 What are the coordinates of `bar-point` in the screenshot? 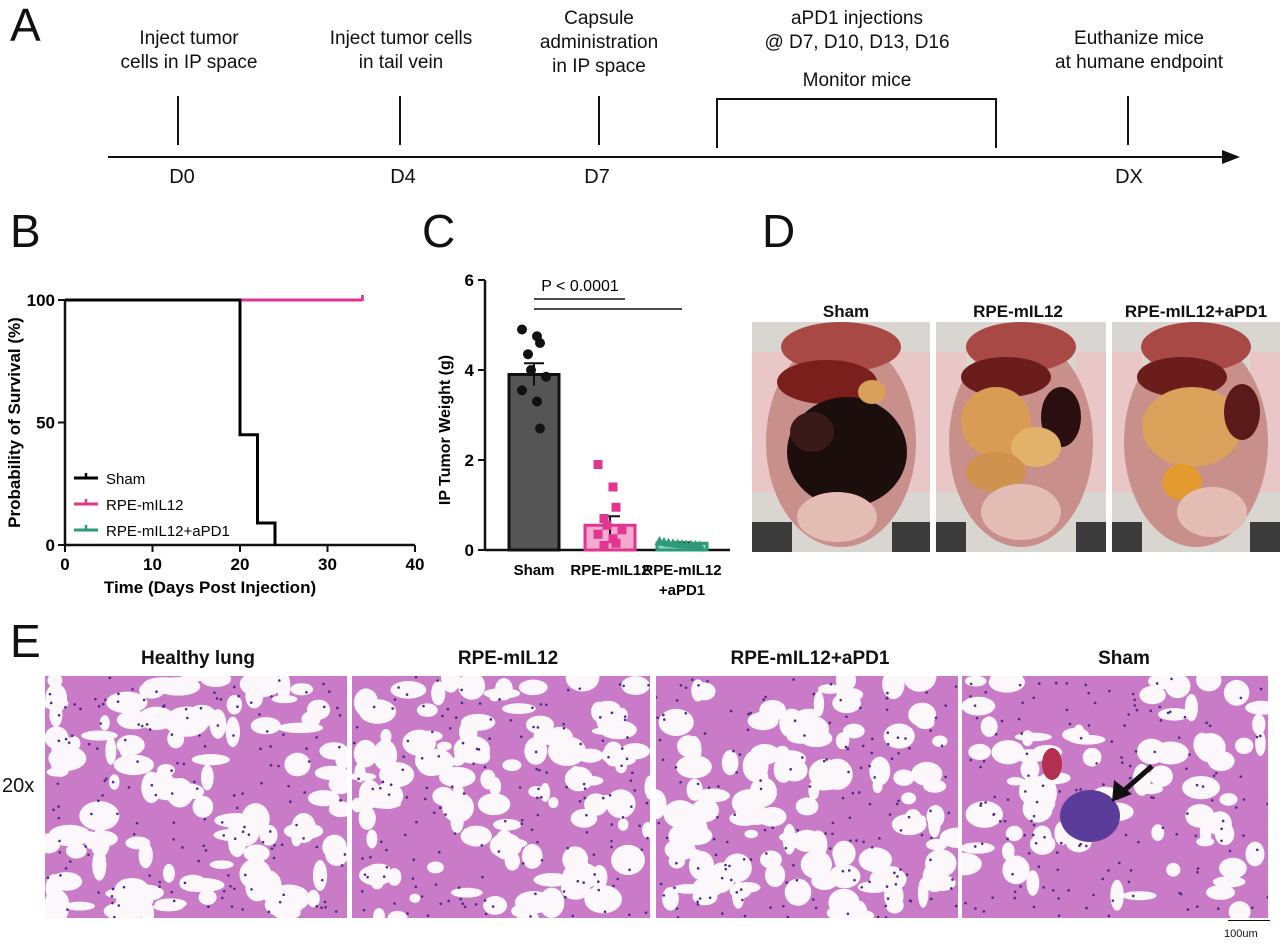 It's located at (598, 464).